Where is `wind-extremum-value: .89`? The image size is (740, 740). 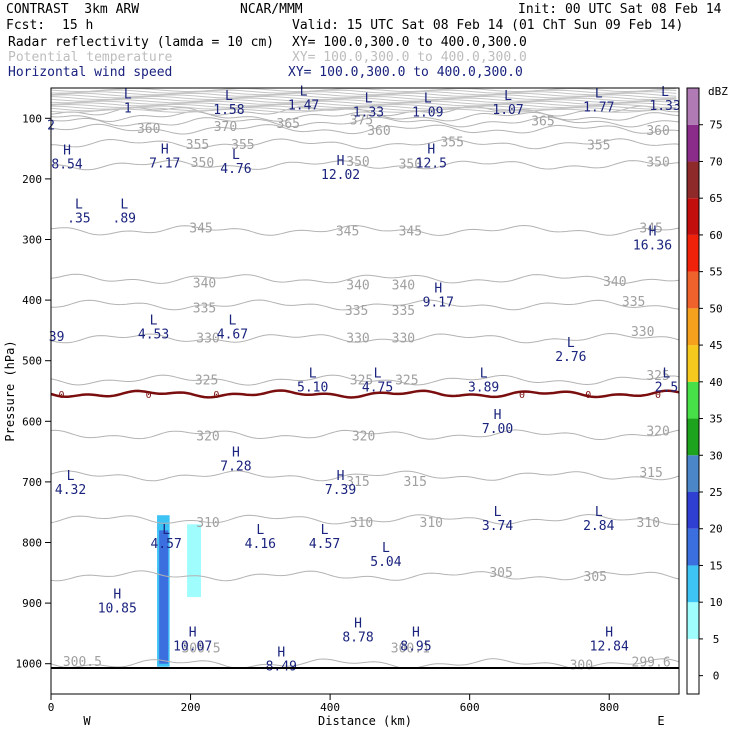 wind-extremum-value: .89 is located at coordinates (124, 219).